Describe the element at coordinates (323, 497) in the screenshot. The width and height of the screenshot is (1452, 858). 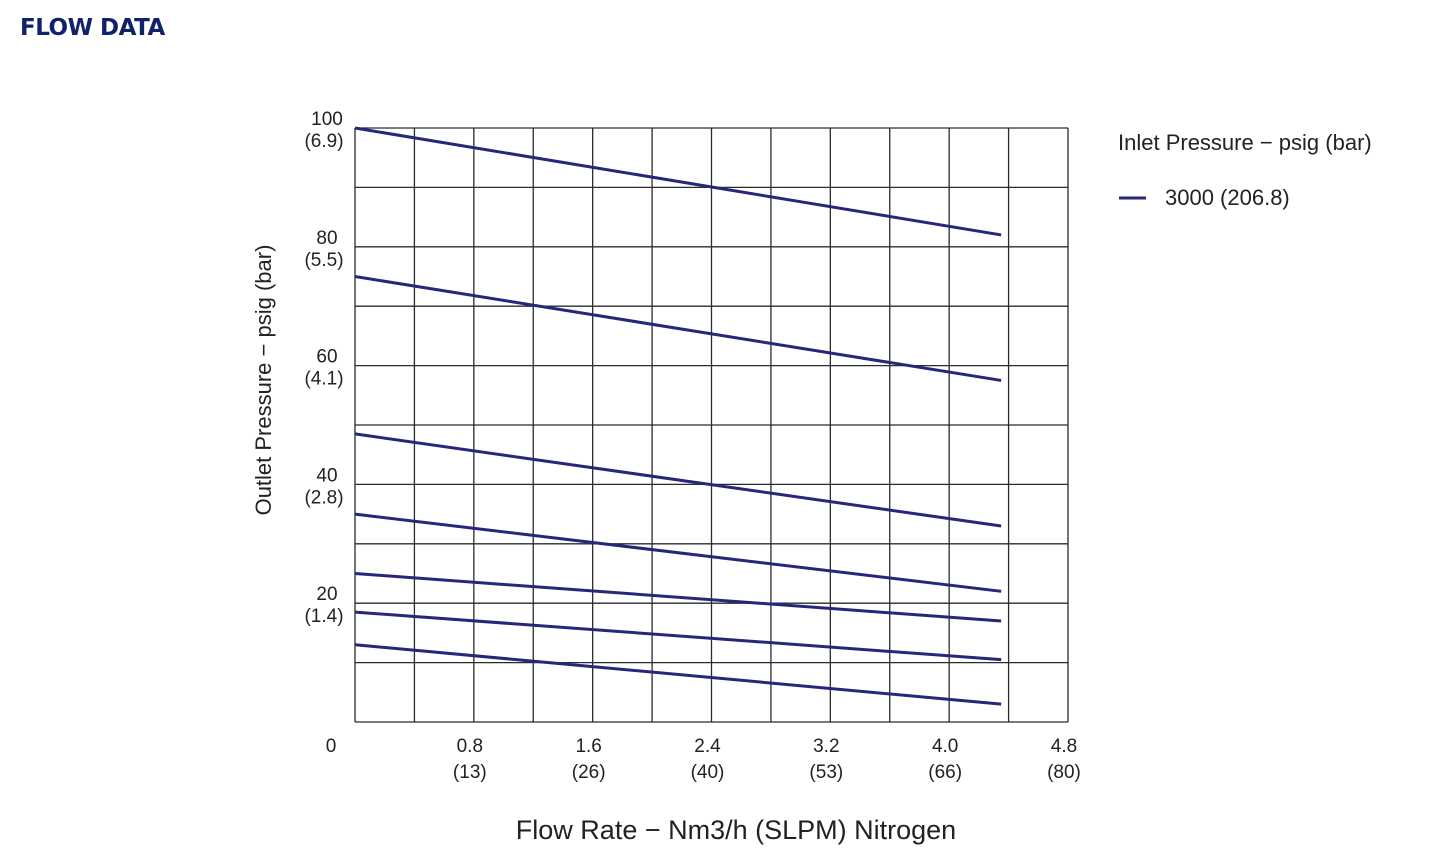
I see `y-tick-sublabel: (2.8)` at that location.